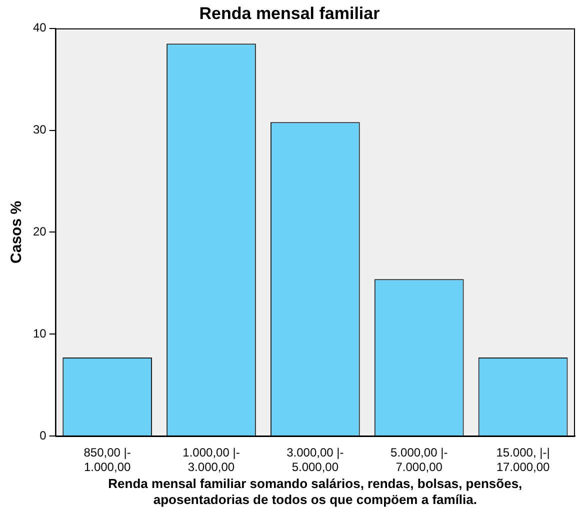 This screenshot has height=512, width=577. What do you see at coordinates (39, 27) in the screenshot?
I see `y-tick-label: 40` at bounding box center [39, 27].